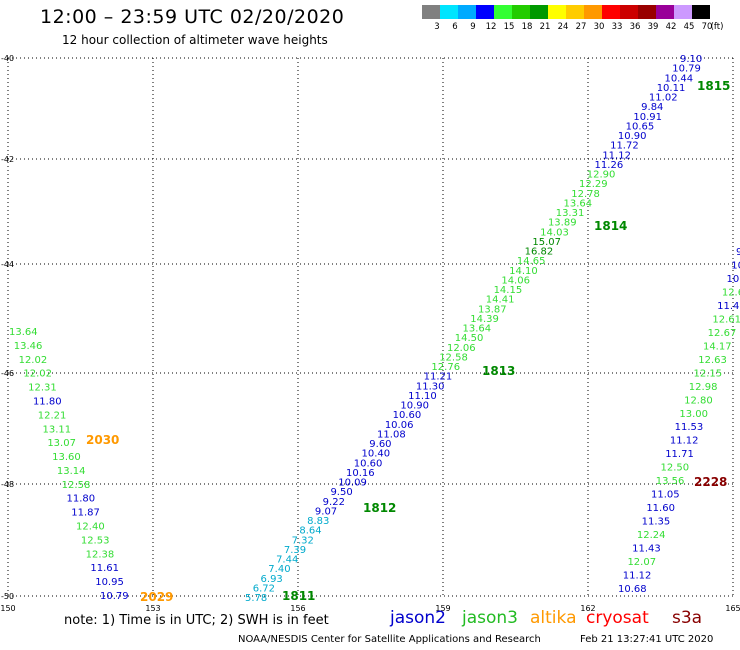 Image resolution: width=740 pixels, height=650 pixels. What do you see at coordinates (192, 17) in the screenshot?
I see `map-title: 12:00 – 23:59 UTC 02/20/2020` at bounding box center [192, 17].